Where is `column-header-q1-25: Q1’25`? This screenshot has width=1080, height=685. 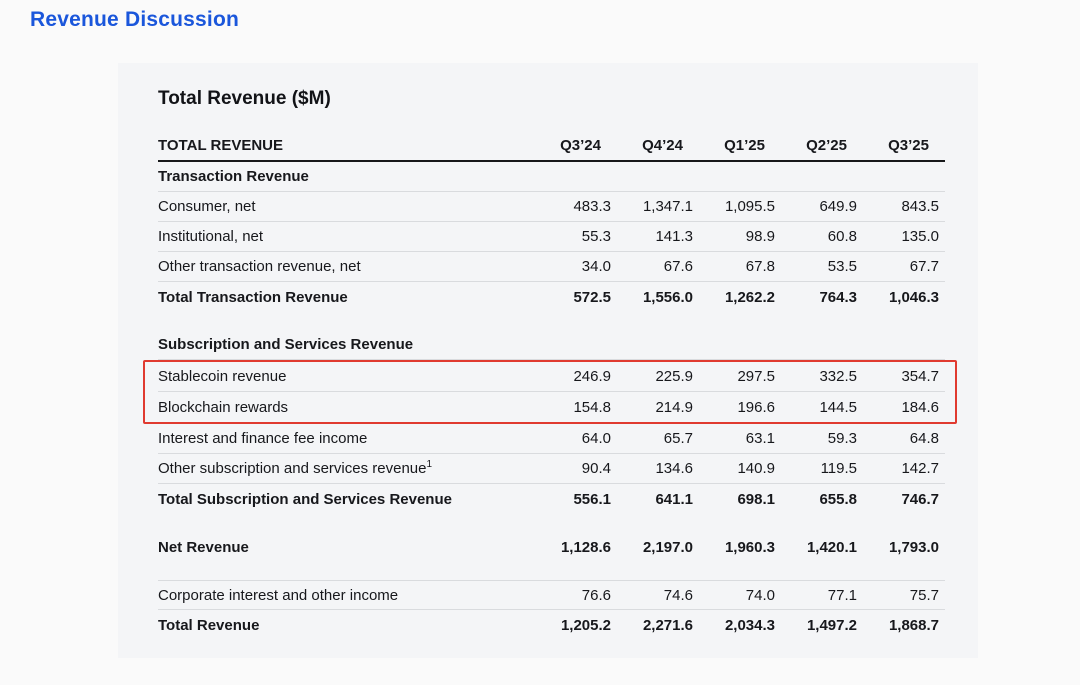
column-header-q1-25: Q1’25 is located at coordinates (744, 145).